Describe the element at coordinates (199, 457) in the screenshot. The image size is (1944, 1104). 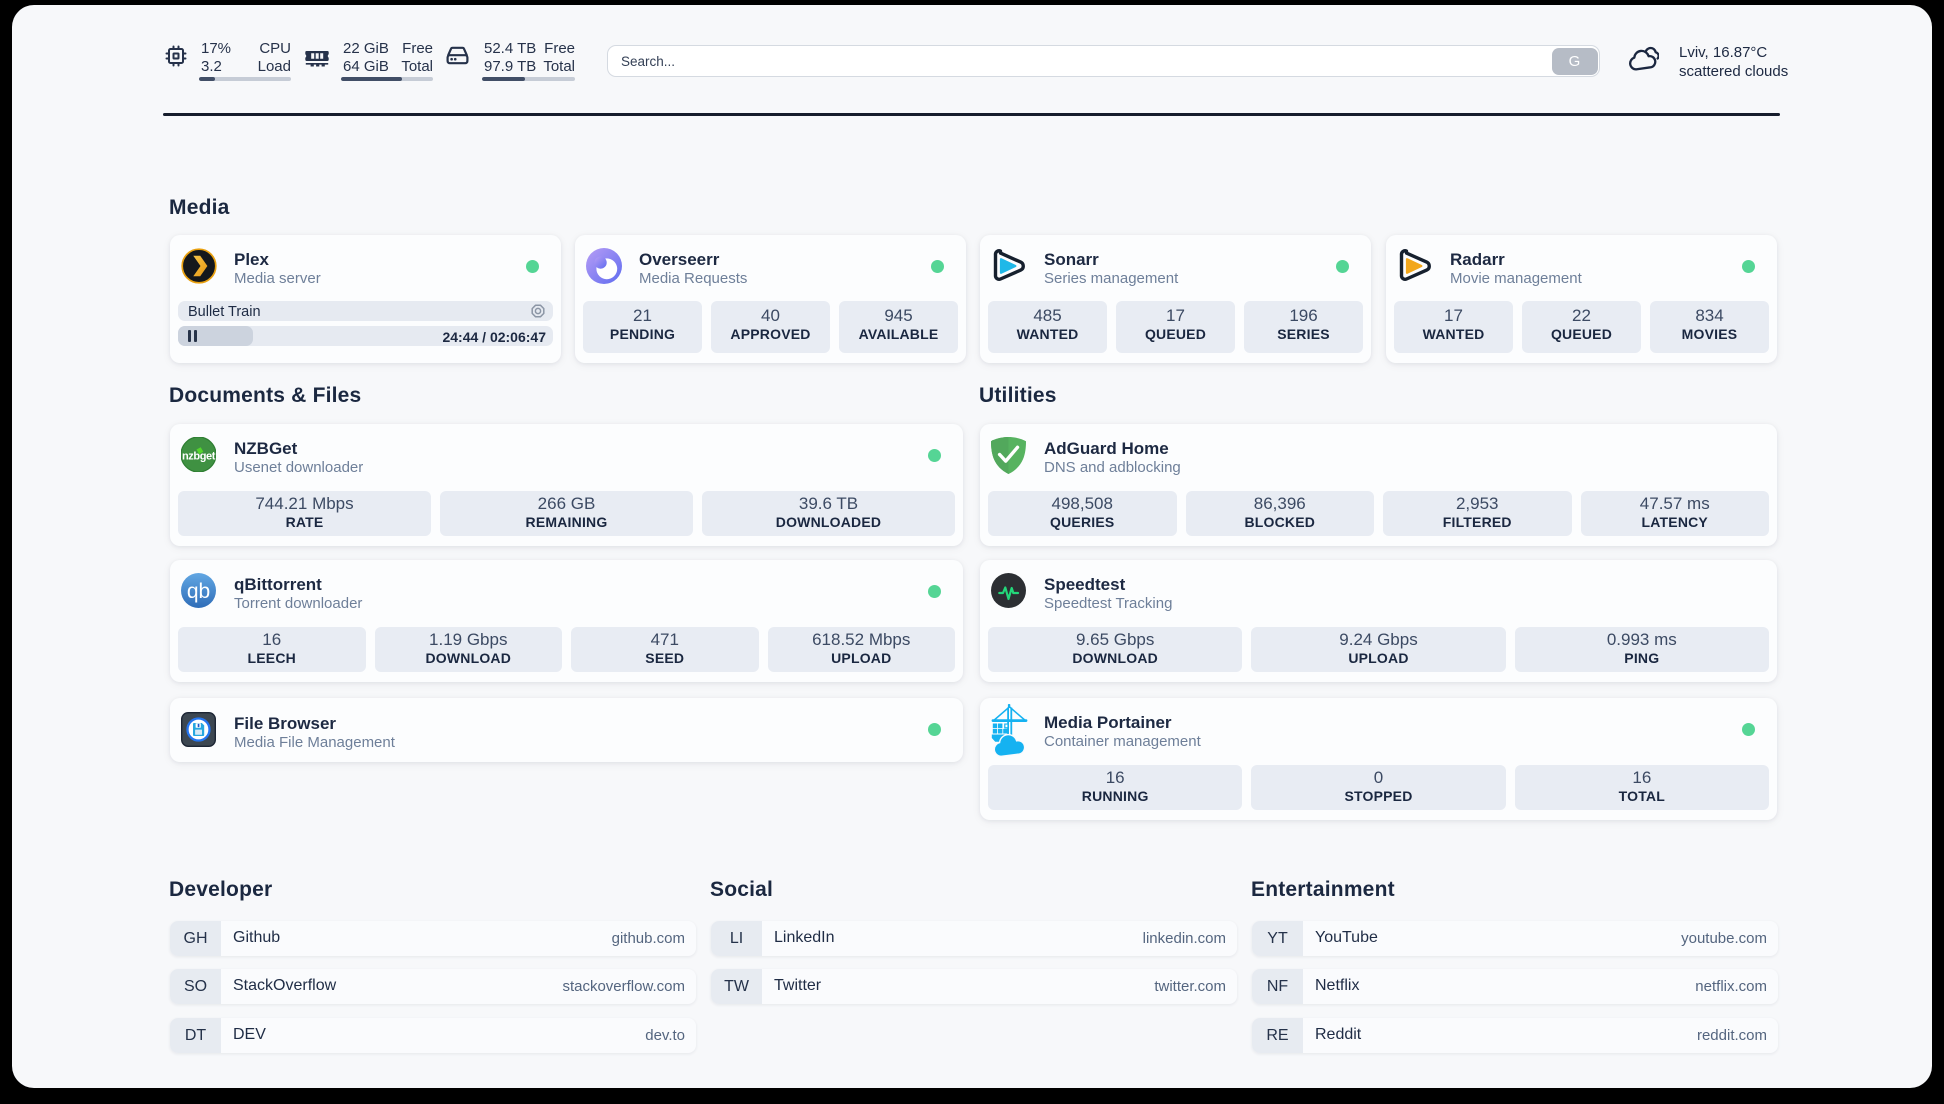
I see `svg-text: nzbget` at that location.